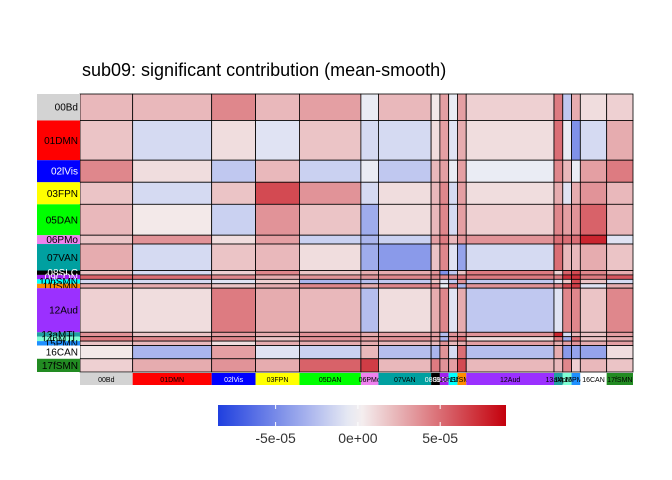 The image size is (672, 480). Describe the element at coordinates (462, 343) in the screenshot. I see `heatmap-cell-15PMN-11fSMN` at that location.